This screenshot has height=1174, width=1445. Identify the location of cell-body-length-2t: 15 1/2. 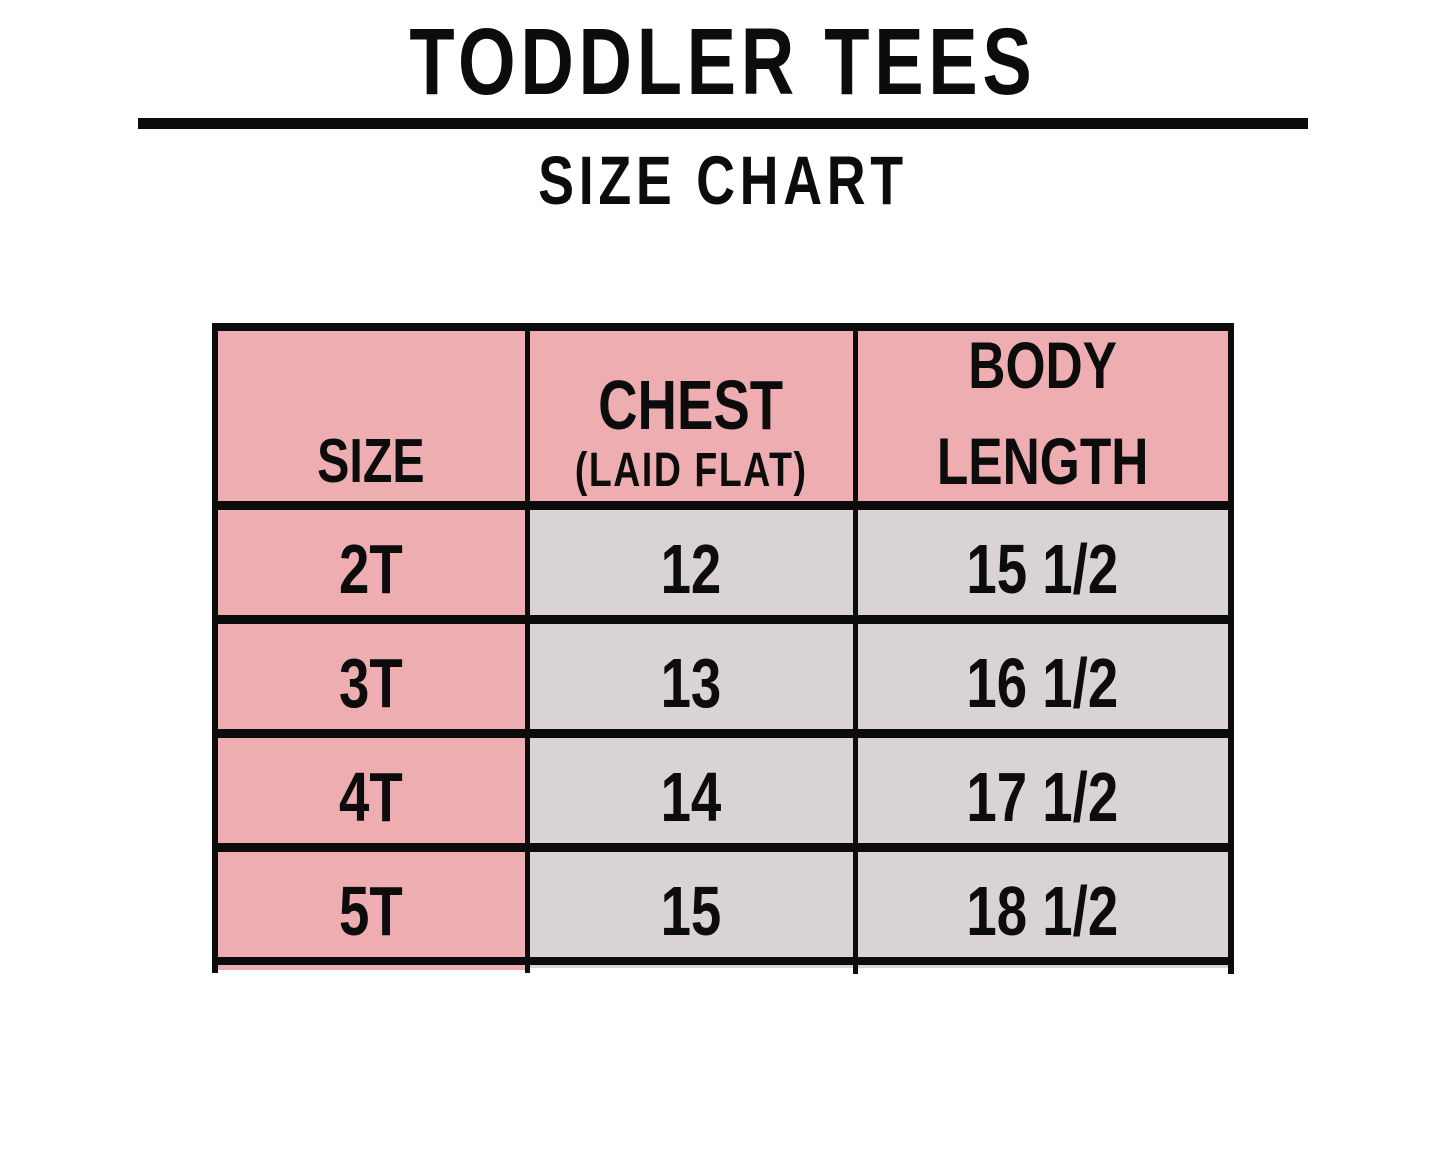
(1042, 562).